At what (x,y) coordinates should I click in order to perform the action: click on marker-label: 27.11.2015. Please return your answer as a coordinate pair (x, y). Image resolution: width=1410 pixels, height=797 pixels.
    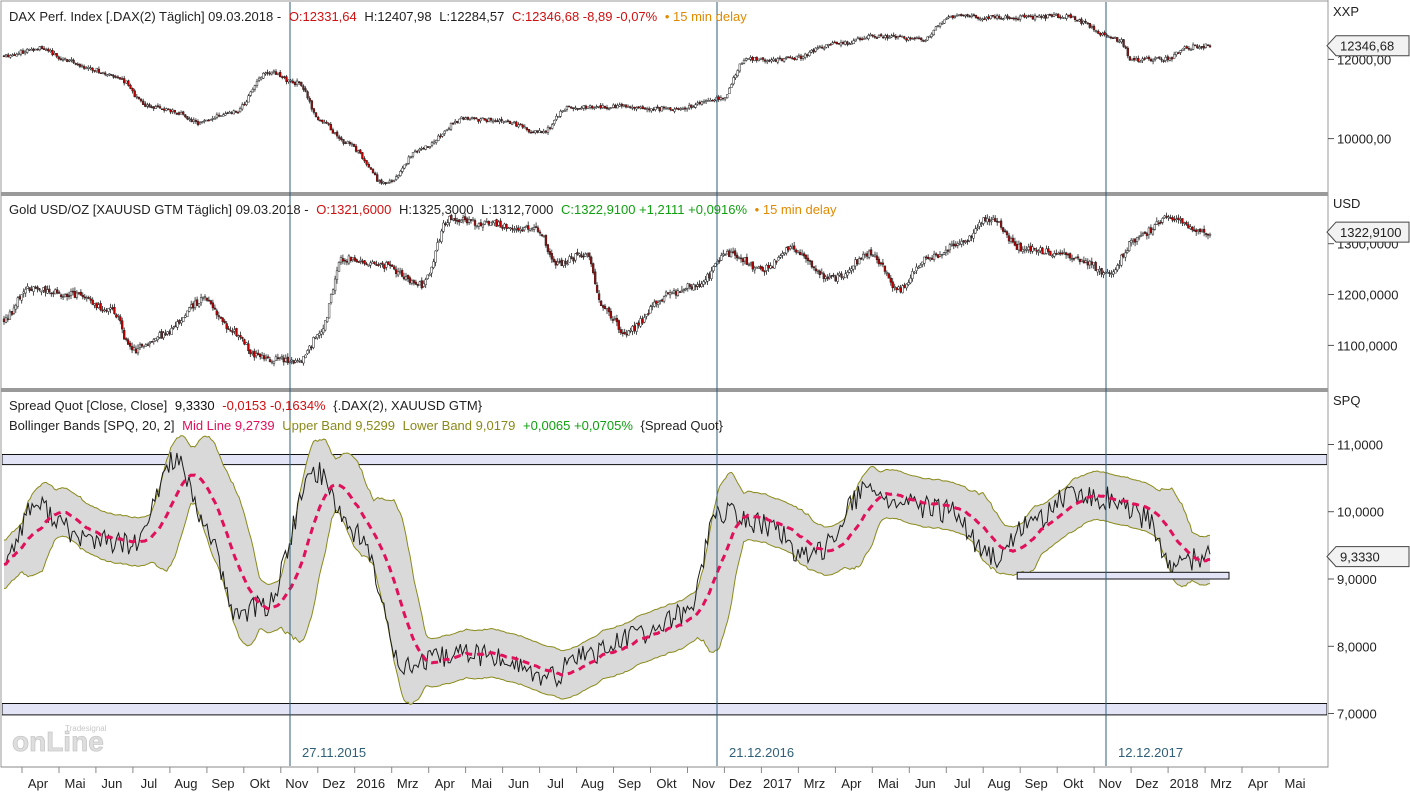
    Looking at the image, I should click on (334, 752).